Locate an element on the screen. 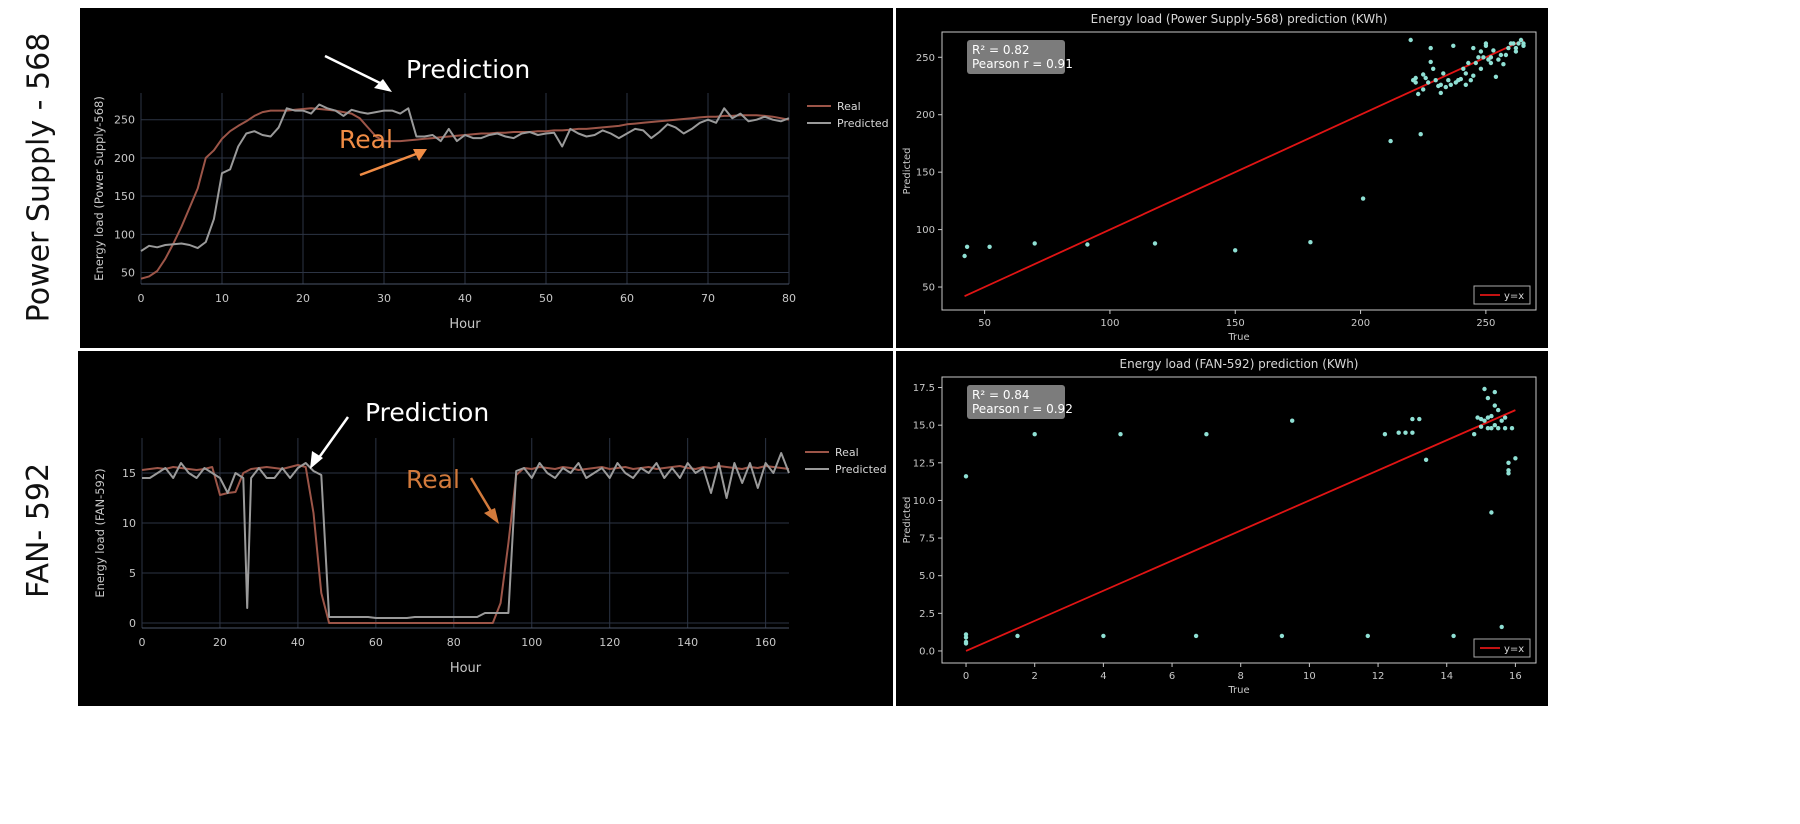  legend-label: Real is located at coordinates (847, 452).